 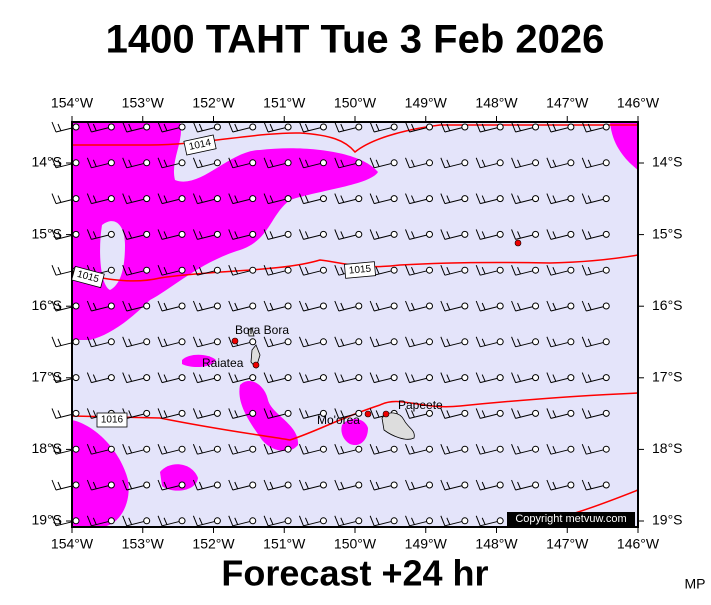 What do you see at coordinates (331, 383) in the screenshot?
I see `islands` at bounding box center [331, 383].